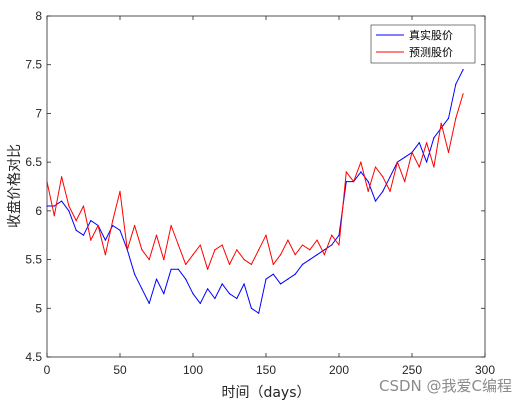 Image resolution: width=528 pixels, height=404 pixels. I want to click on x-tick-label: 0, so click(47, 370).